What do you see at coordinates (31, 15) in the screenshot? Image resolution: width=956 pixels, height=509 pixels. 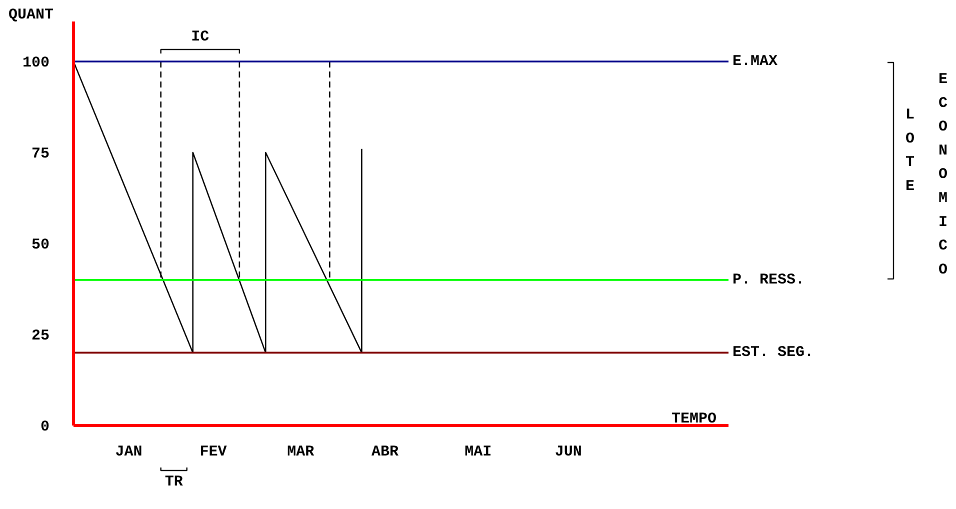 I see `y-axis-title: QUANT` at bounding box center [31, 15].